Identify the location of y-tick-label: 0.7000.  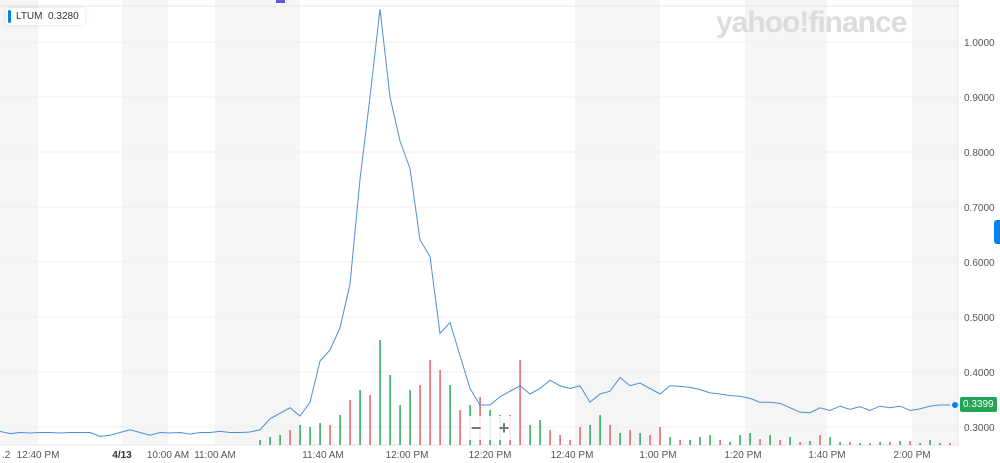
(979, 208).